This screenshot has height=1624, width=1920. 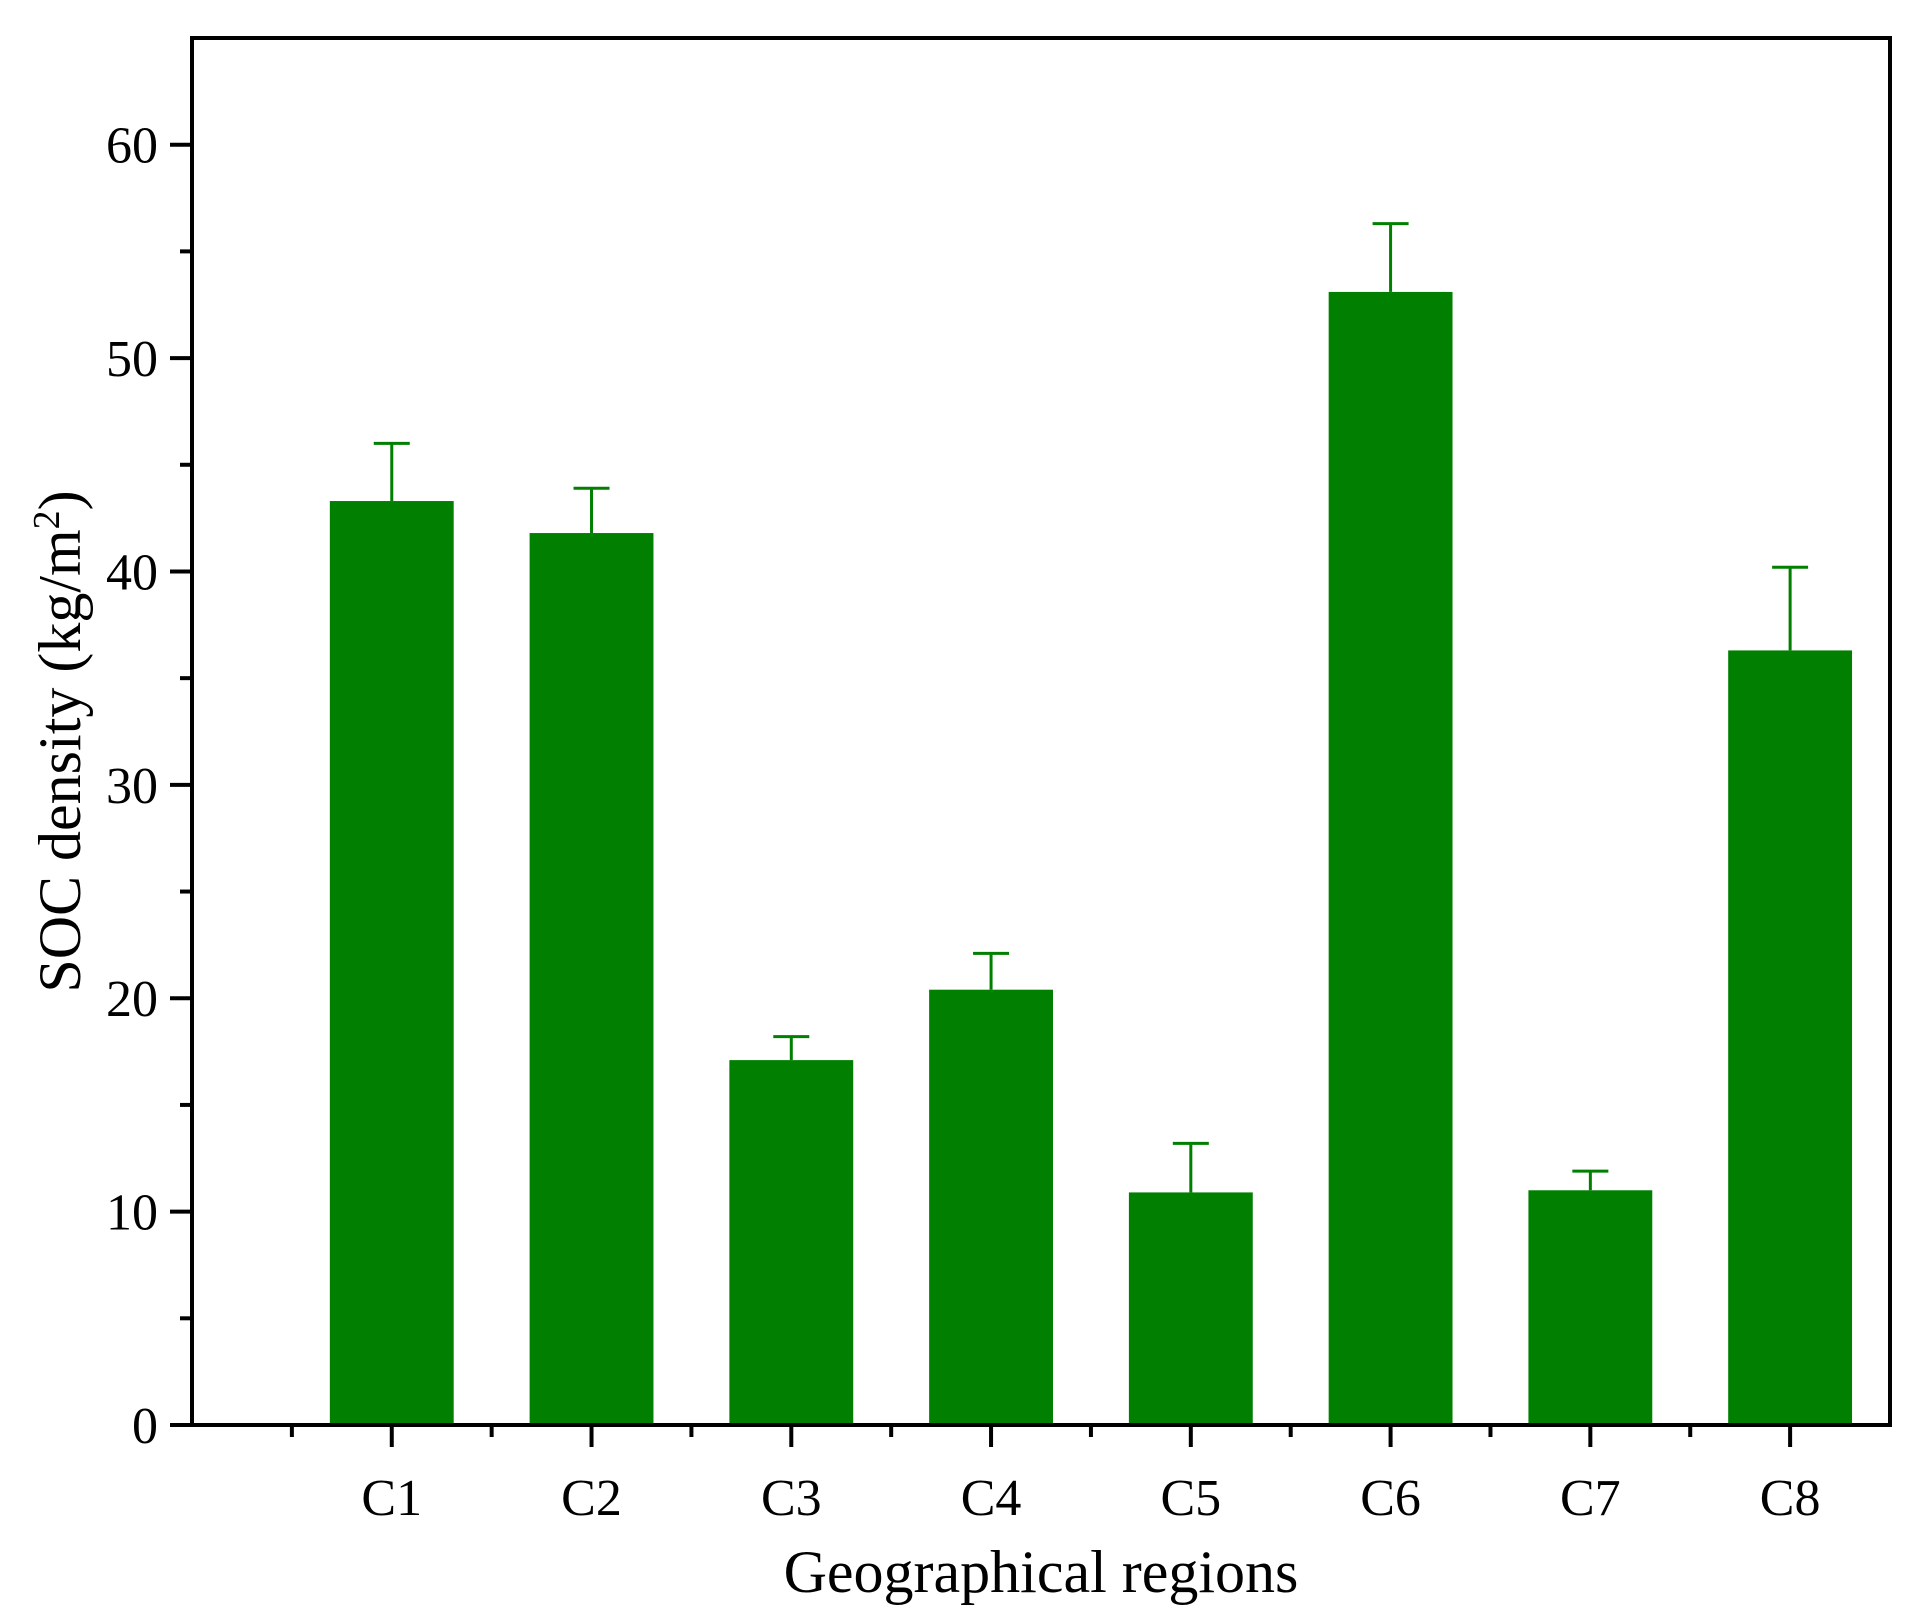 I want to click on y-tick-label: 40, so click(x=132, y=572).